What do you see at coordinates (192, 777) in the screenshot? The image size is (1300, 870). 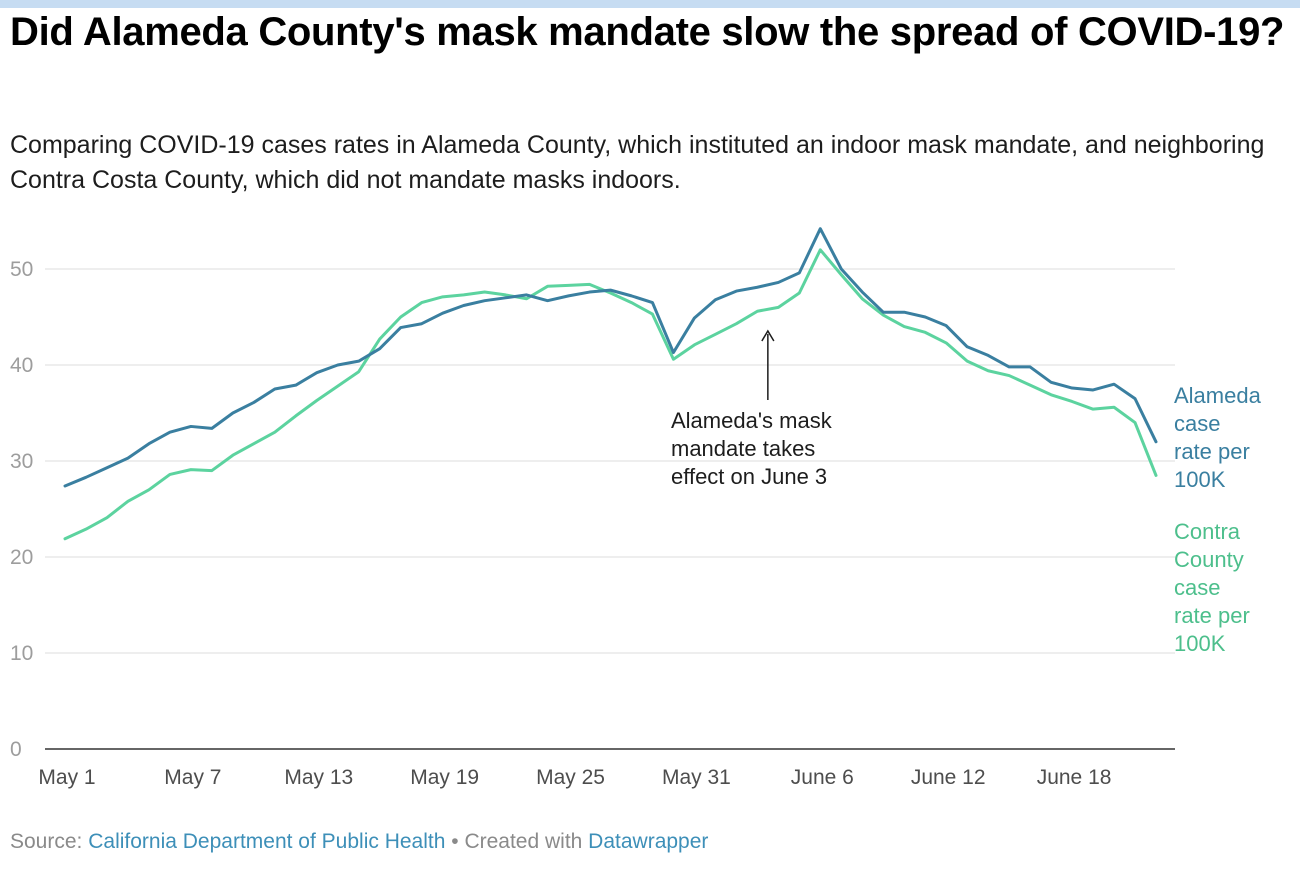 I see `x-tick-label: May 7` at bounding box center [192, 777].